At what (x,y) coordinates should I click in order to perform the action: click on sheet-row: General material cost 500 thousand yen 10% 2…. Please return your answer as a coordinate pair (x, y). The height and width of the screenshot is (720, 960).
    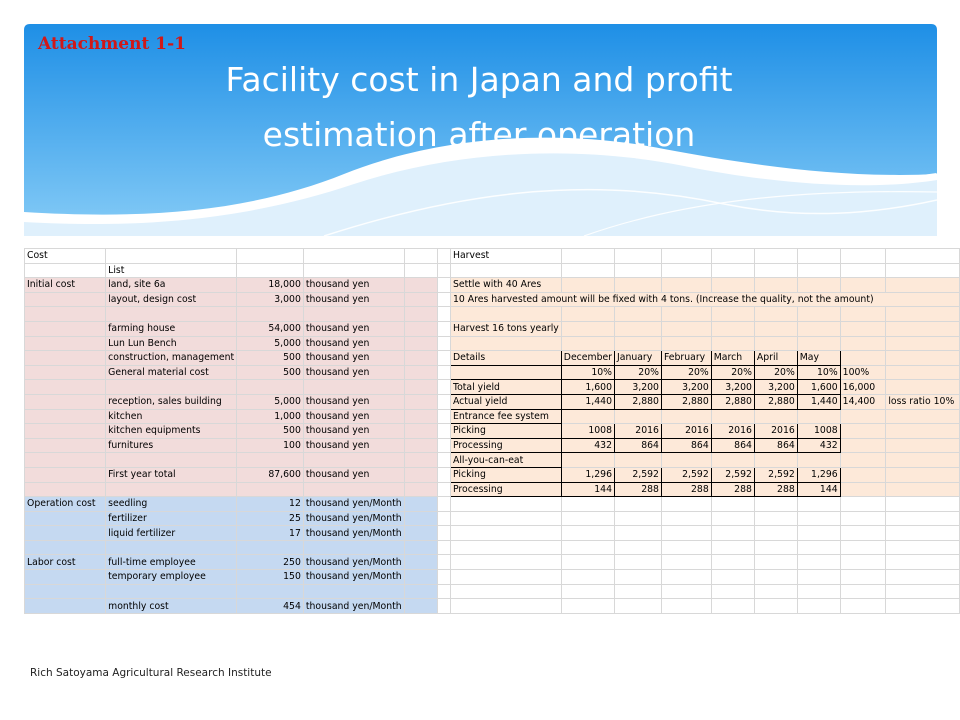
    Looking at the image, I should click on (491, 372).